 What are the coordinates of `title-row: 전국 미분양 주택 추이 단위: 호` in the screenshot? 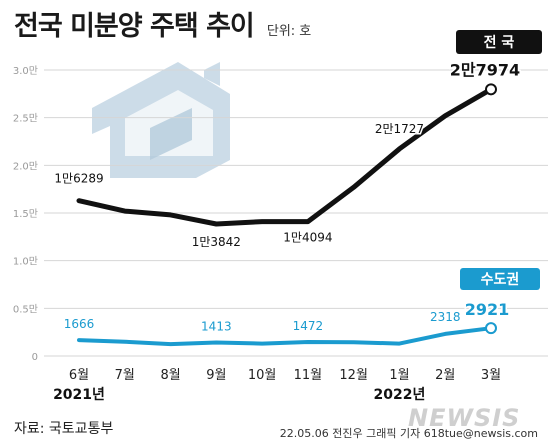 It's located at (162, 23).